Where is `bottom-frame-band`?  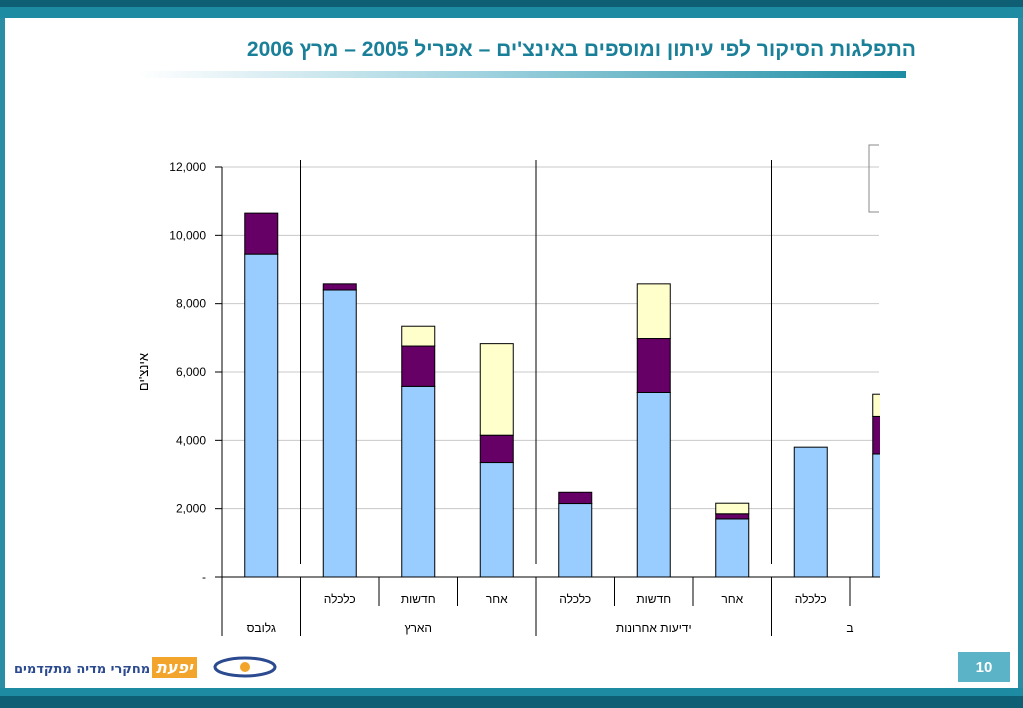
bottom-frame-band is located at coordinates (511, 702).